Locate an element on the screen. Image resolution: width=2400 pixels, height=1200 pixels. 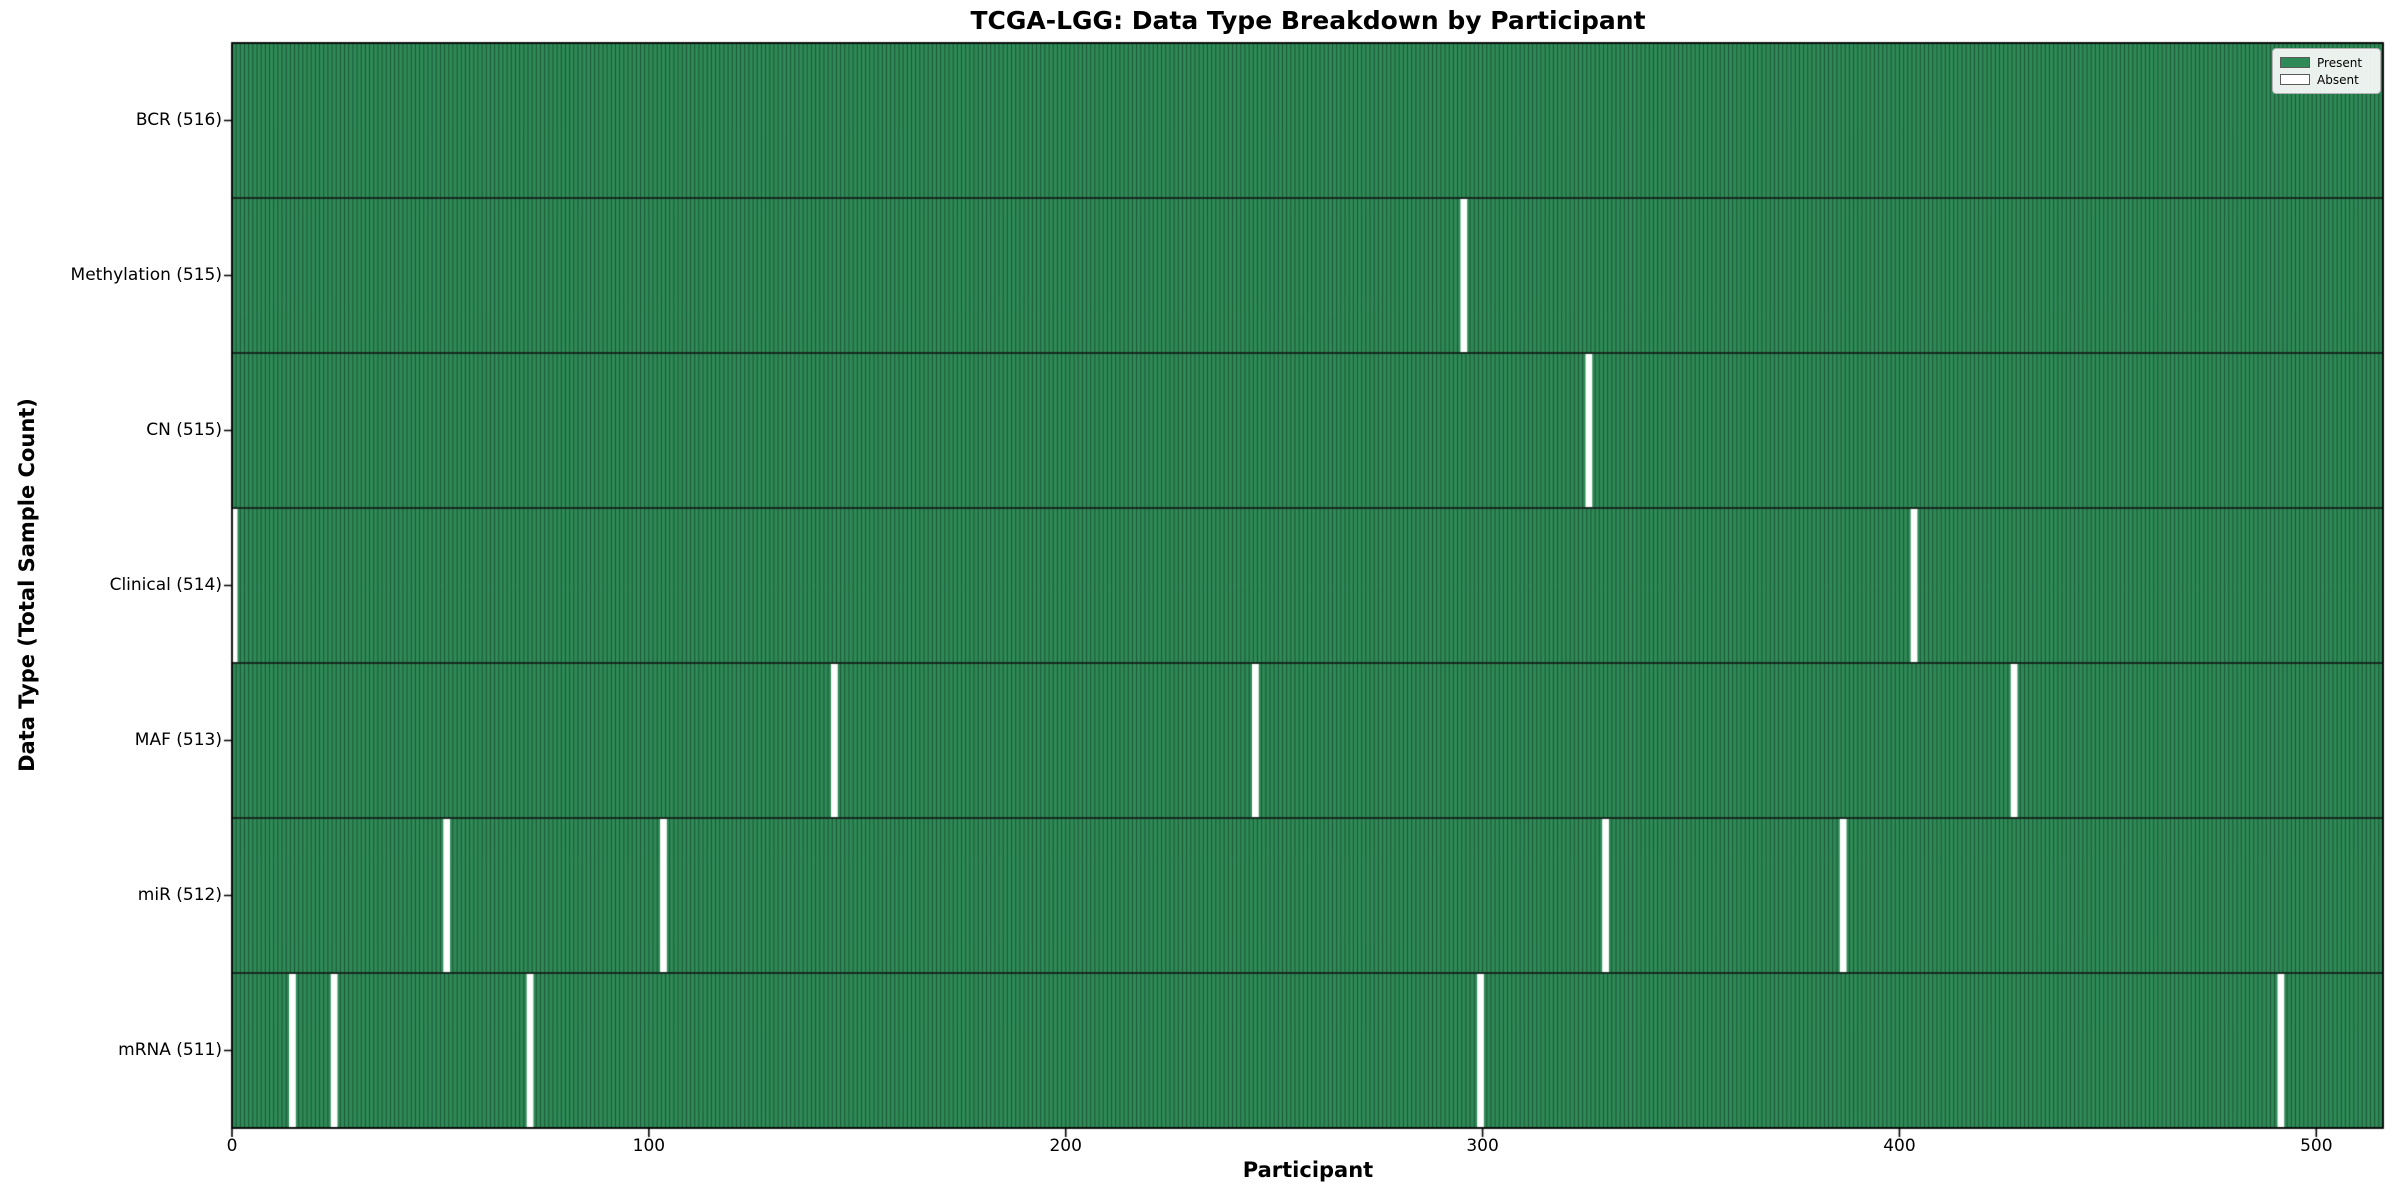
y-tick-label: mRNA (511) is located at coordinates (170, 1049).